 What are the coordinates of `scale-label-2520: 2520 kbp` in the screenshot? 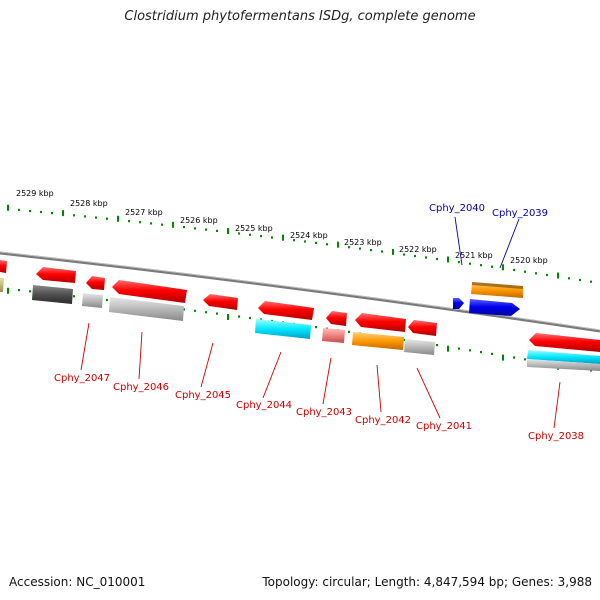 It's located at (529, 260).